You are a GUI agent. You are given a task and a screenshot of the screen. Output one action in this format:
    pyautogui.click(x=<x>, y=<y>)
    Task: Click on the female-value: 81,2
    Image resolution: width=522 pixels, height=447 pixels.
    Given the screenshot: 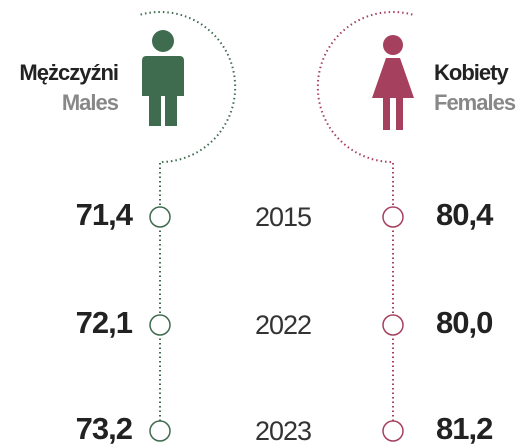 What is the action you would take?
    pyautogui.click(x=464, y=428)
    